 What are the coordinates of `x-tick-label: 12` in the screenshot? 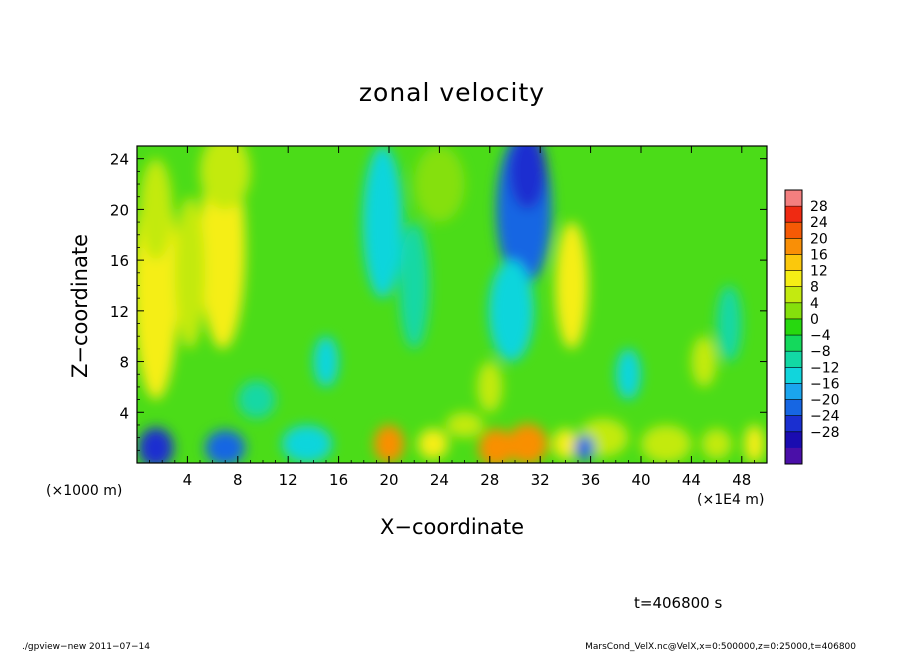 It's located at (288, 480).